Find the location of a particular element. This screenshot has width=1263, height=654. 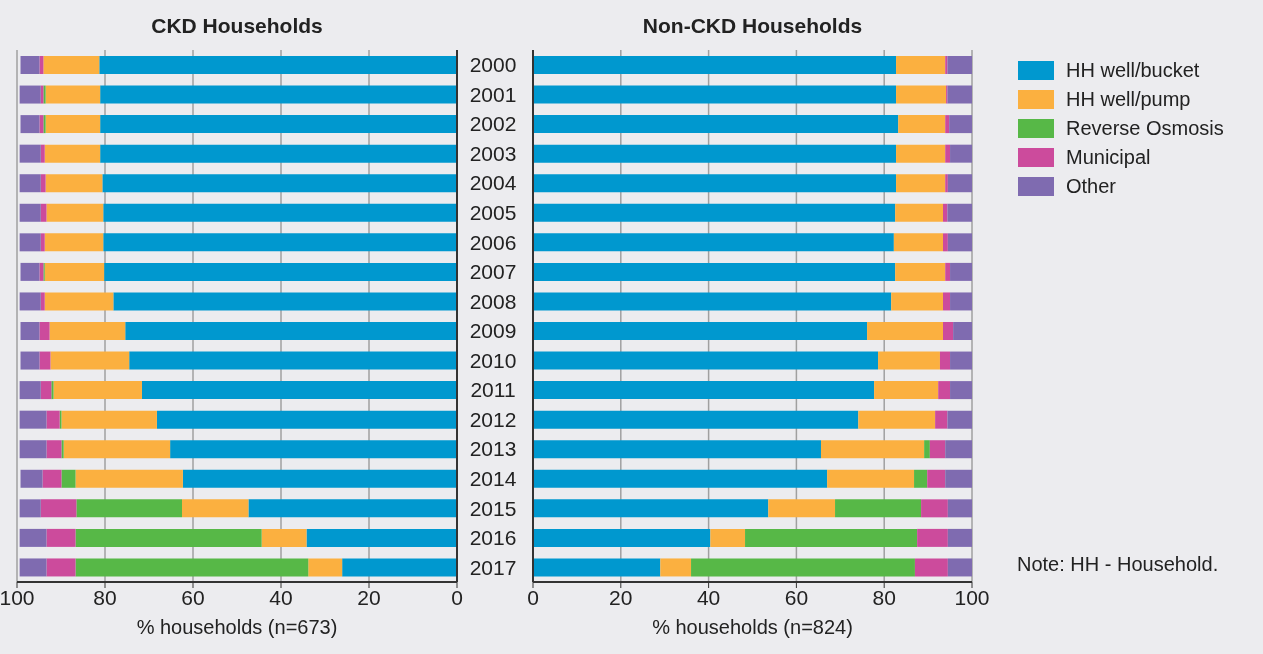

x-axis-title: % households (n=673) is located at coordinates (237, 627).